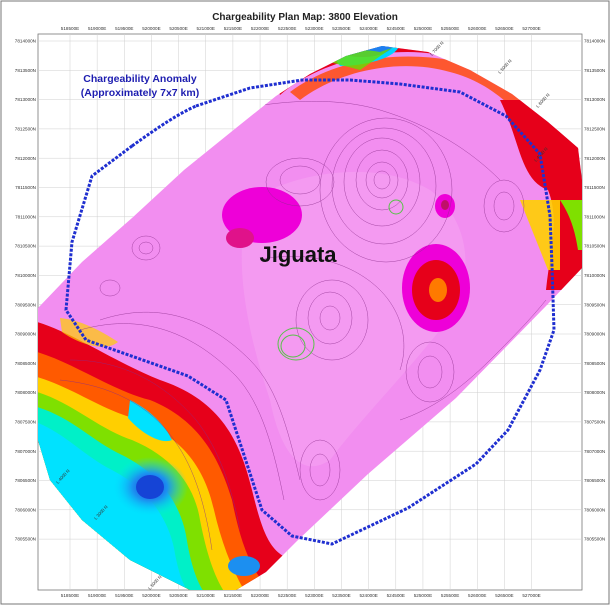 The width and height of the screenshot is (610, 605). Describe the element at coordinates (298, 254) in the screenshot. I see `place-label: Jiguata` at that location.